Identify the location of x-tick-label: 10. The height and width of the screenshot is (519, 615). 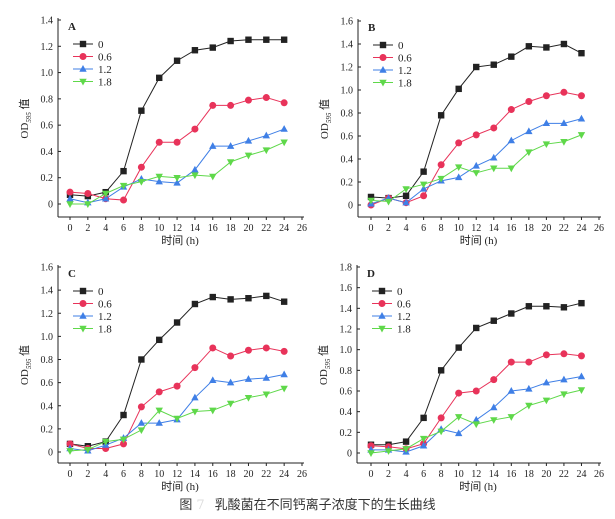
(459, 474).